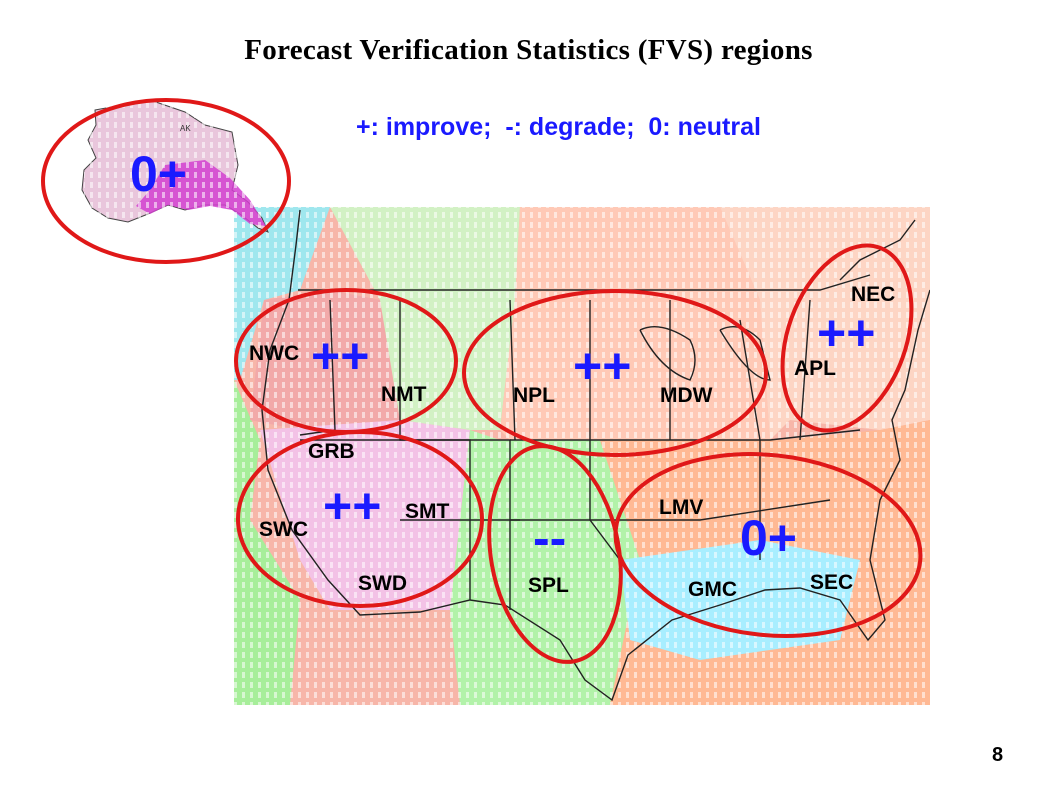  Describe the element at coordinates (404, 394) in the screenshot. I see `region-label-nmt: NMT` at that location.